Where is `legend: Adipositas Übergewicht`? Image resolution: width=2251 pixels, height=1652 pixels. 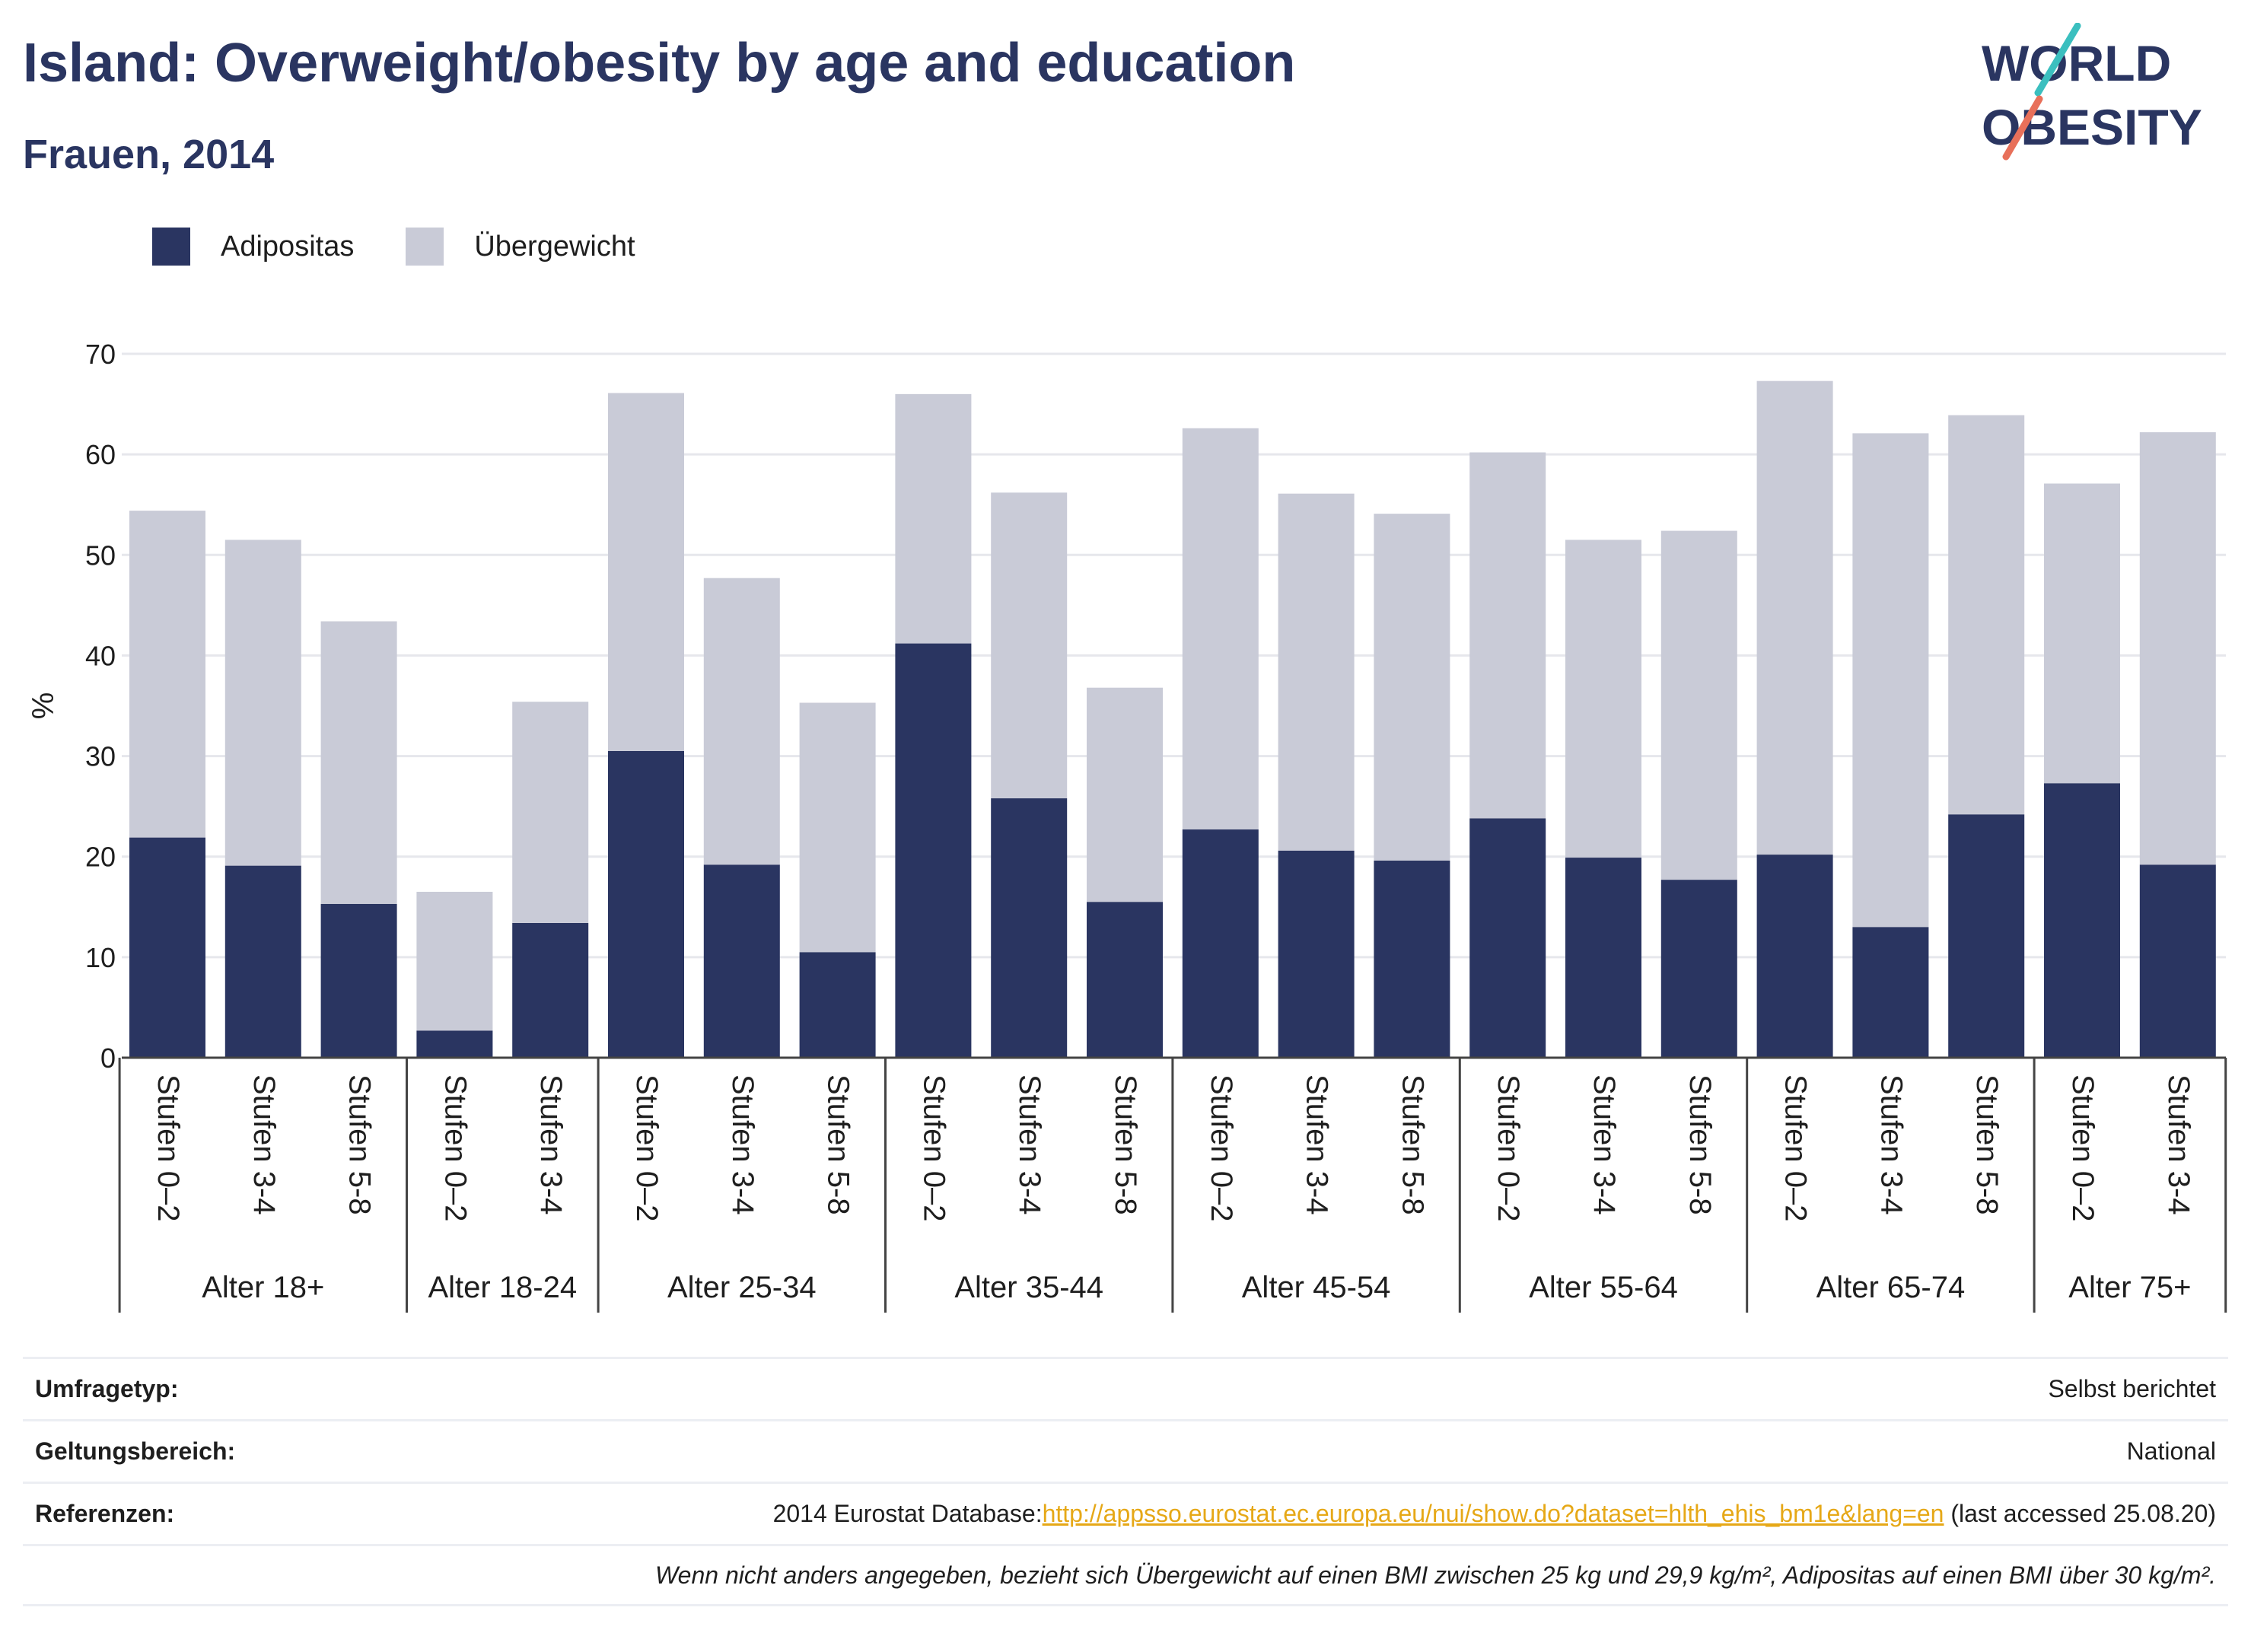 legend: Adipositas Übergewicht is located at coordinates (419, 246).